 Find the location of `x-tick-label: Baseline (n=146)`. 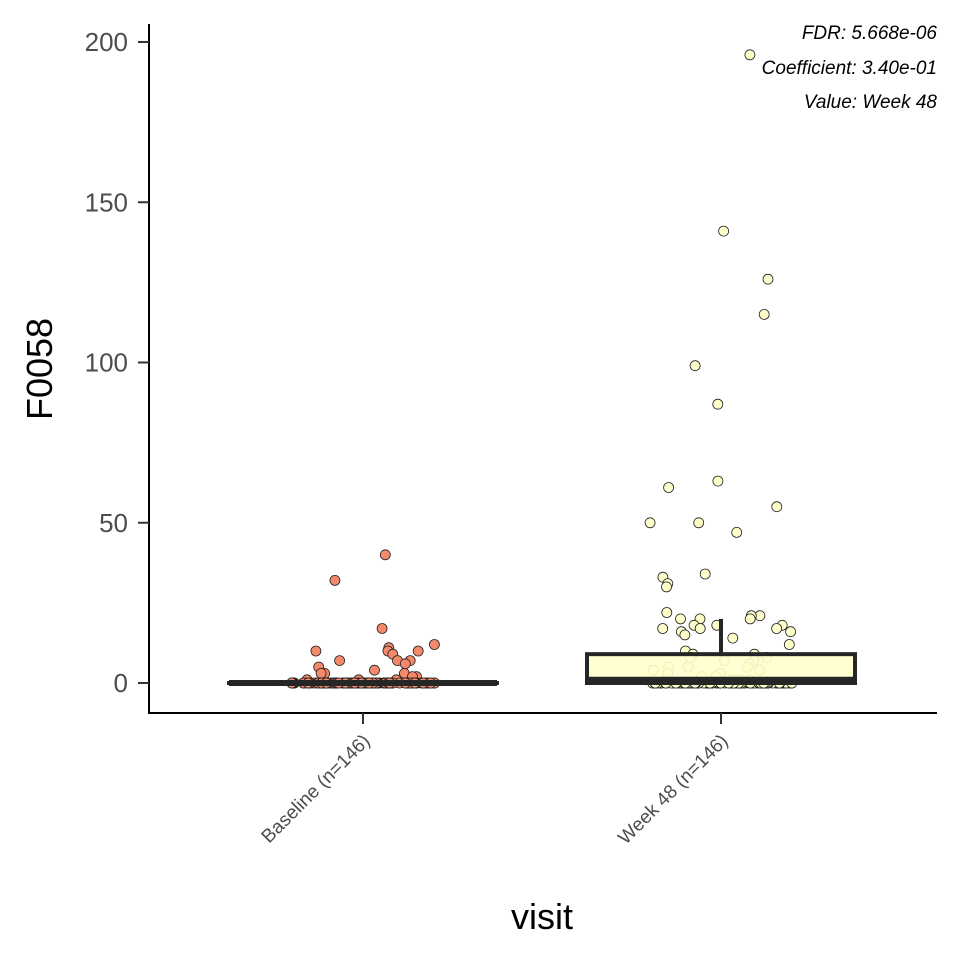

x-tick-label: Baseline (n=146) is located at coordinates (316, 789).